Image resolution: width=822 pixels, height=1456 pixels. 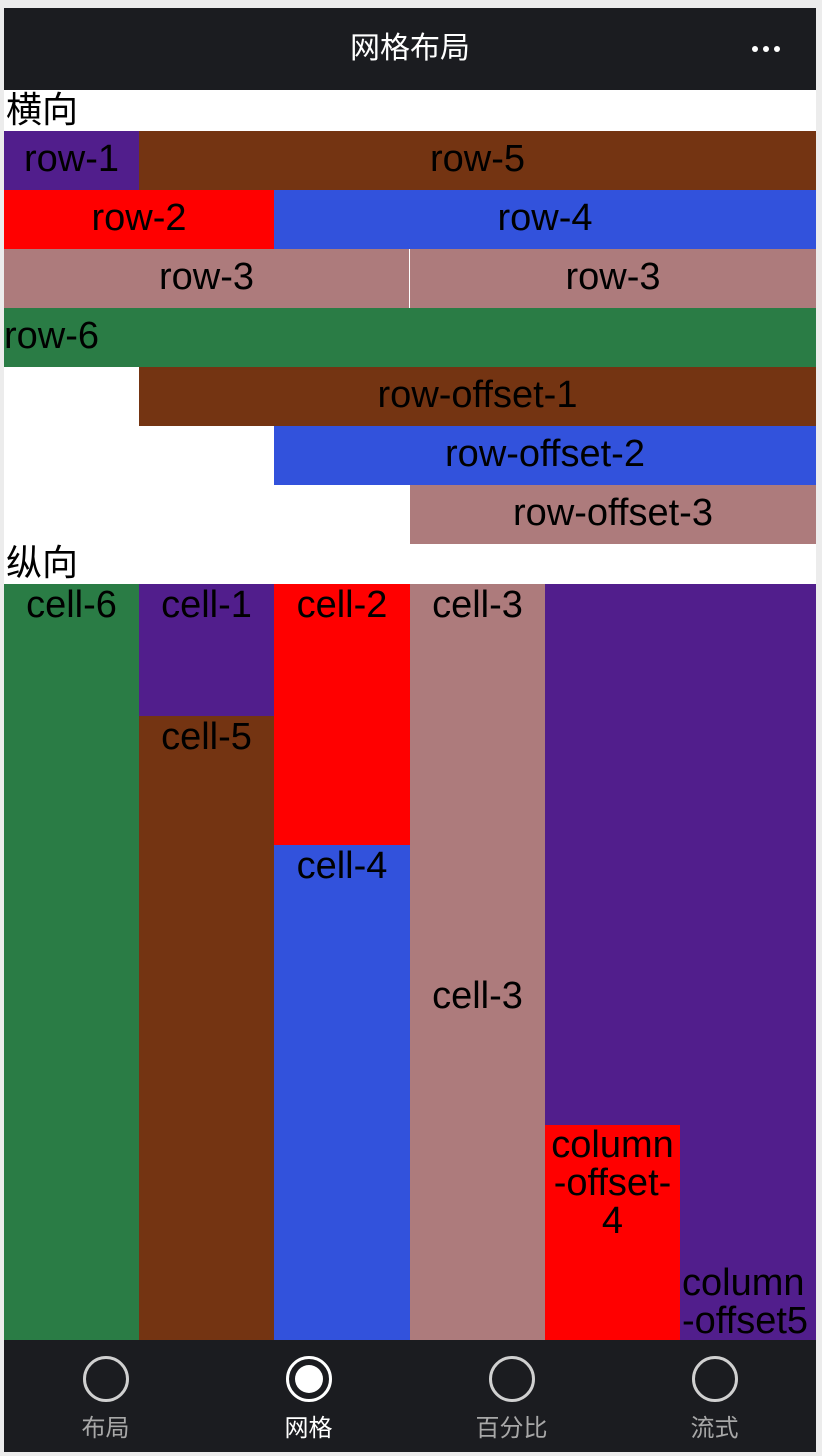 What do you see at coordinates (308, 1379) in the screenshot?
I see `circle-filled-icon` at bounding box center [308, 1379].